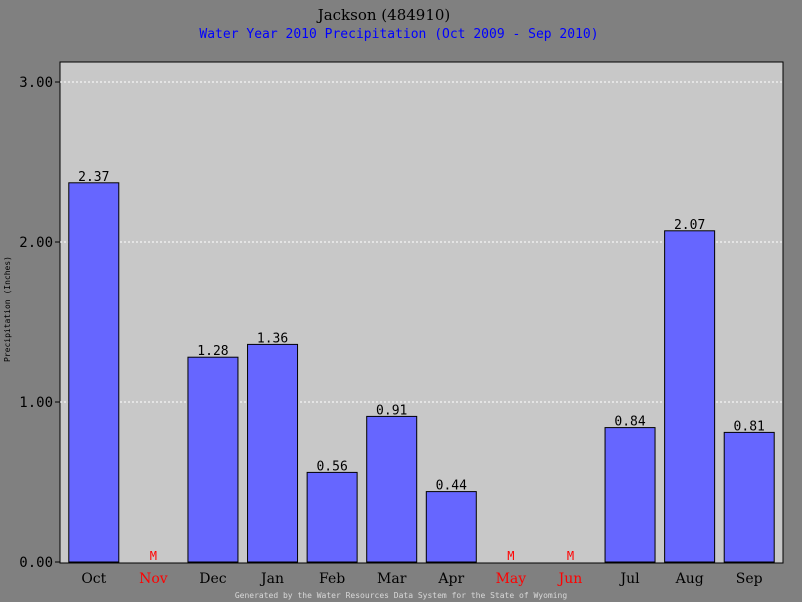  Describe the element at coordinates (273, 453) in the screenshot. I see `bar-jan` at that location.